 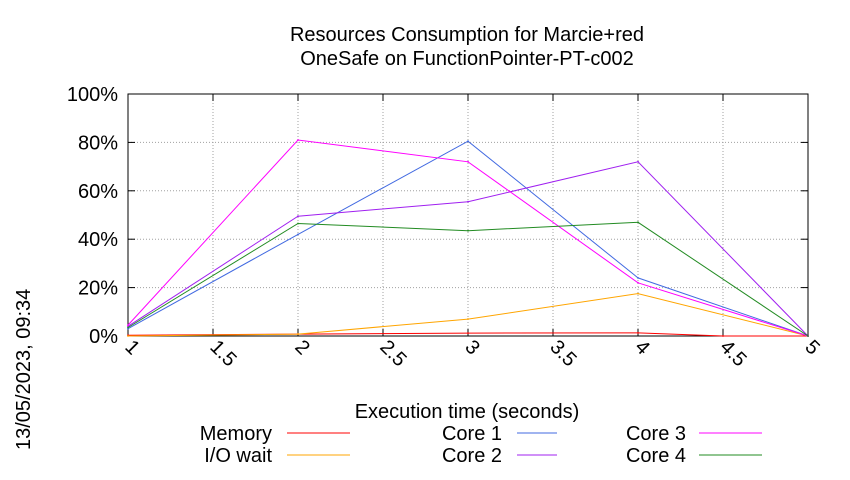 What do you see at coordinates (92, 95) in the screenshot?
I see `y-tick-label: 100%` at bounding box center [92, 95].